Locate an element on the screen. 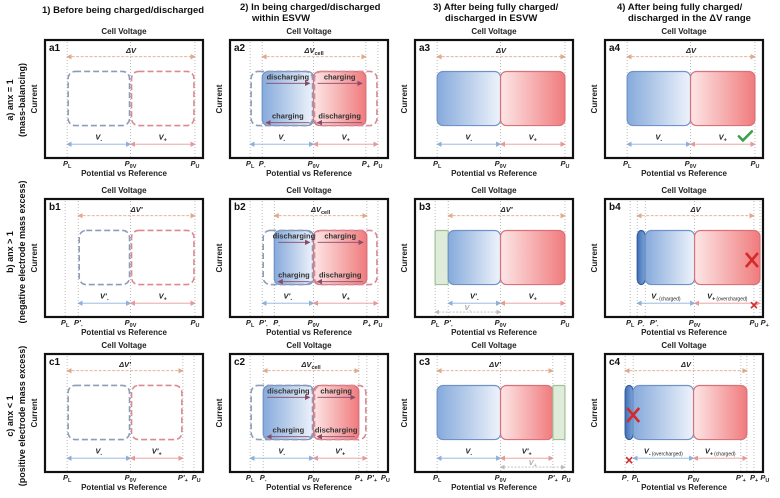 This screenshot has height=498, width=780. potential-tick-label: P'+ is located at coordinates (553, 478).